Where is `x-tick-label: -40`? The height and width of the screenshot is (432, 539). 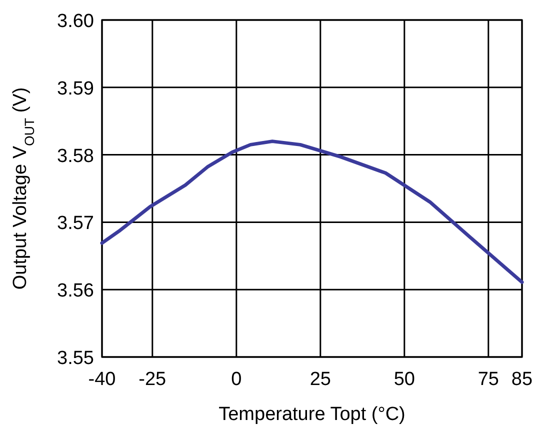 x-tick-label: -40 is located at coordinates (102, 379).